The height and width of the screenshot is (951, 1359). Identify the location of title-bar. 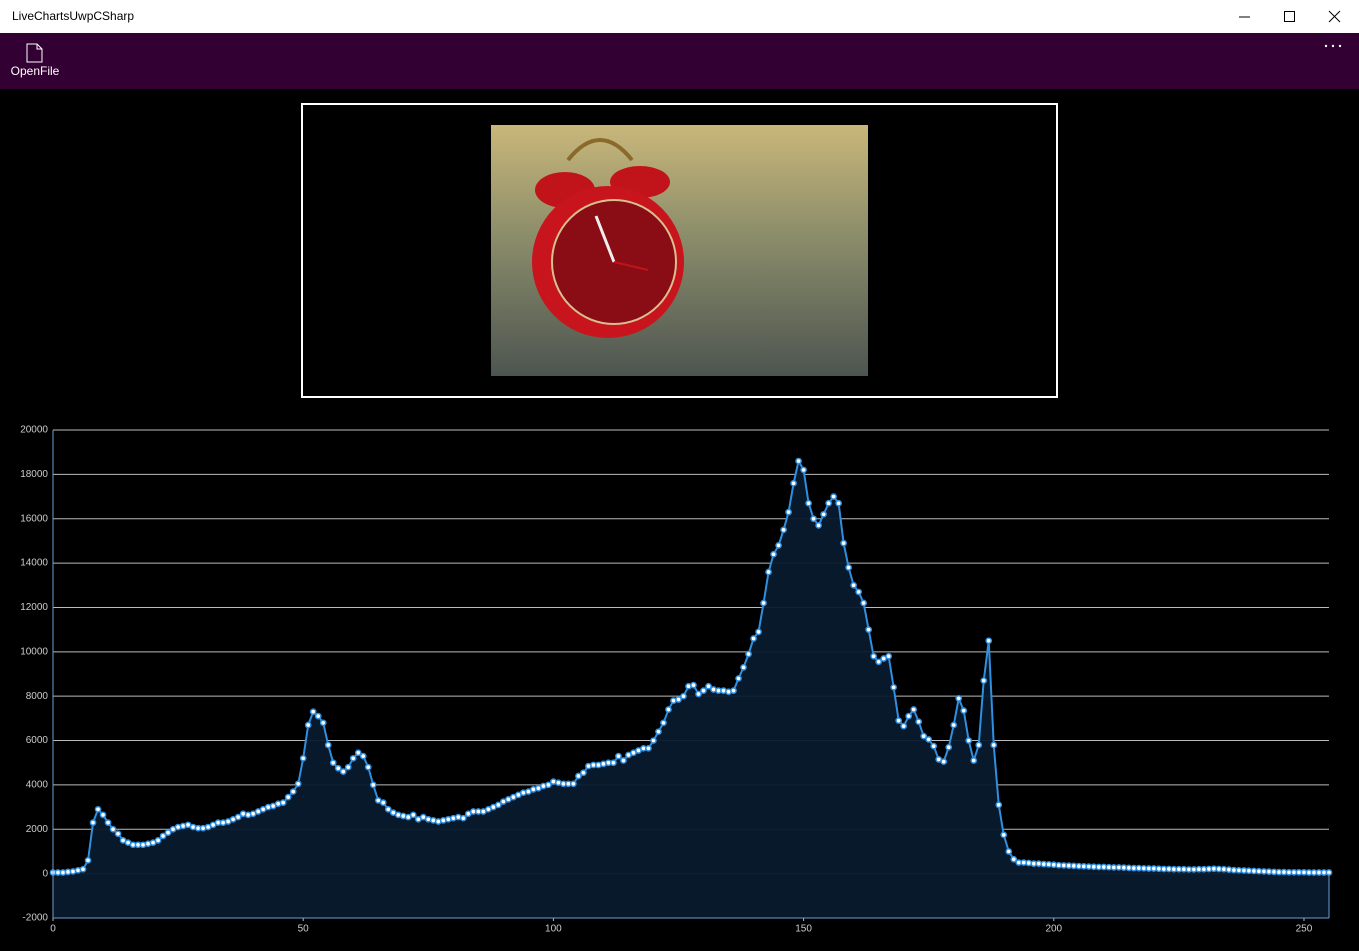
(679, 16).